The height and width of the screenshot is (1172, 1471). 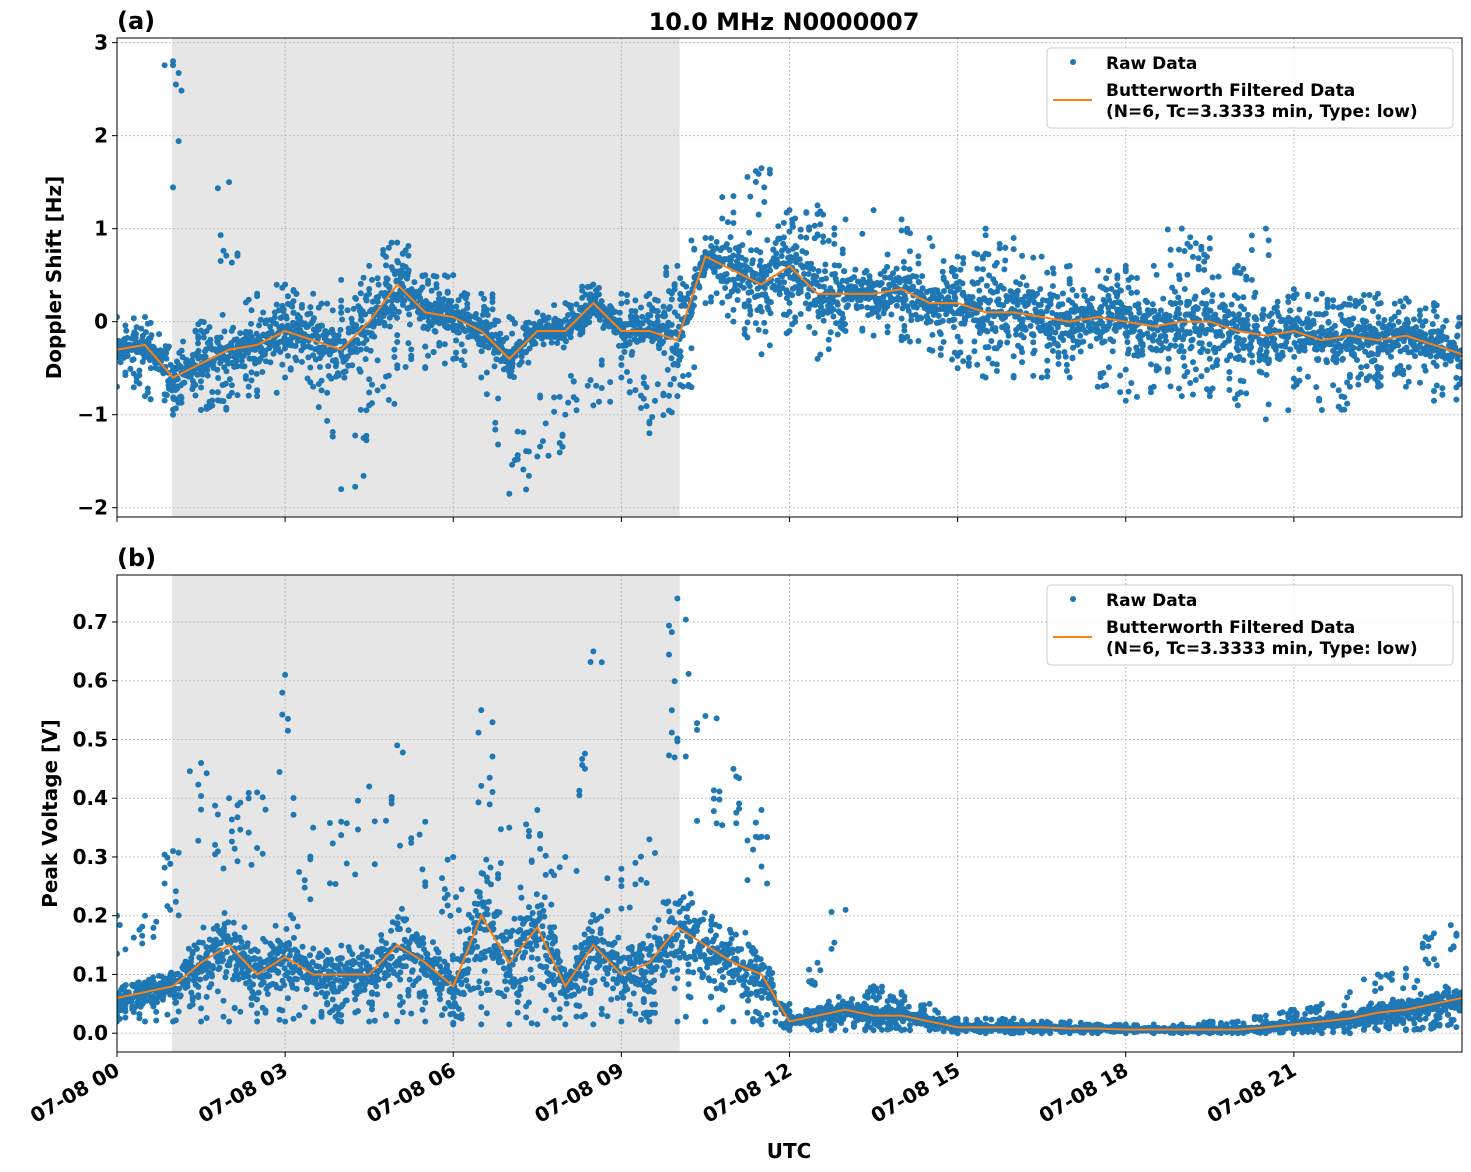 I want to click on legend-raw-label: Raw Data, so click(x=1151, y=64).